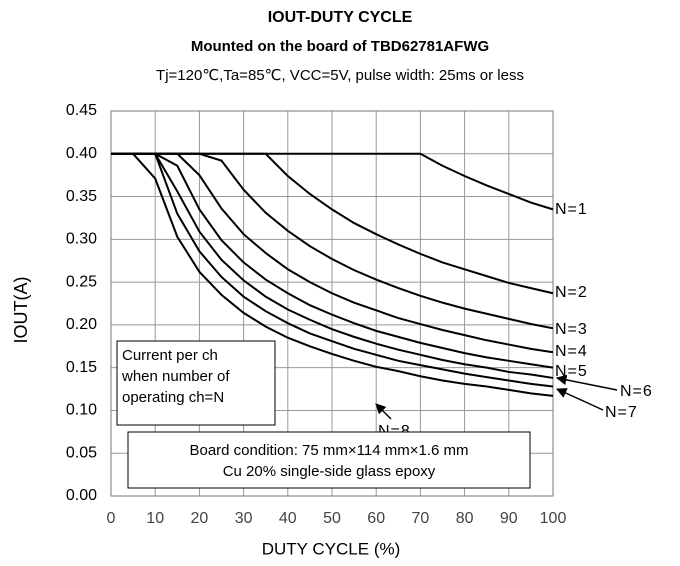 This screenshot has width=680, height=566. What do you see at coordinates (465, 518) in the screenshot?
I see `x-tick-label: 80` at bounding box center [465, 518].